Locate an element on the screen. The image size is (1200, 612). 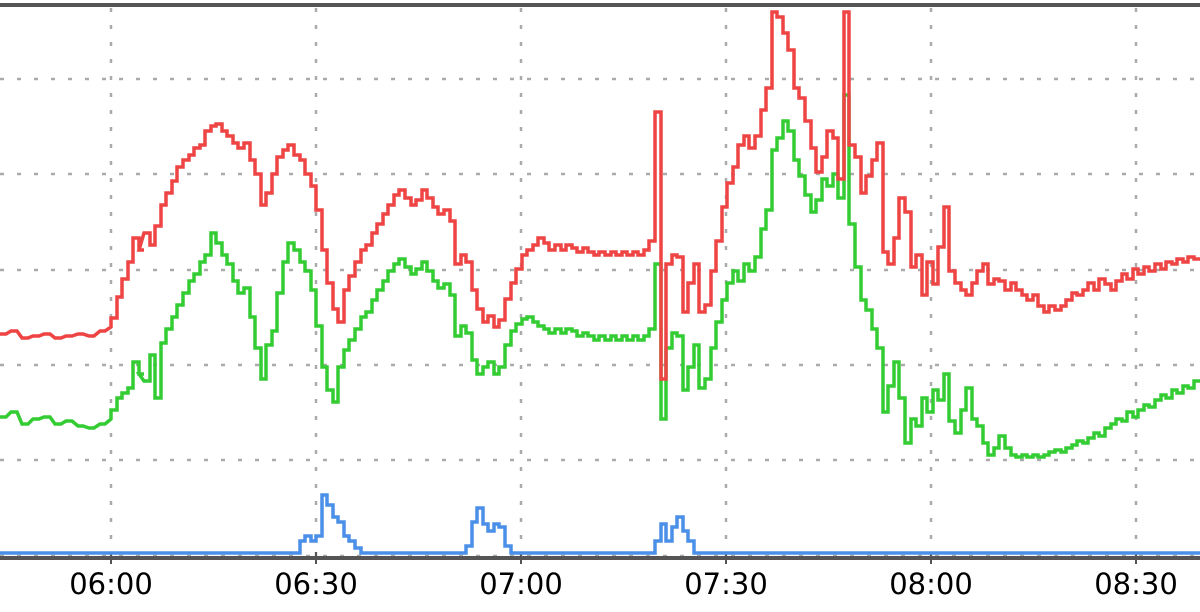
x-axis-label-08-00: 08:00 is located at coordinates (931, 584).